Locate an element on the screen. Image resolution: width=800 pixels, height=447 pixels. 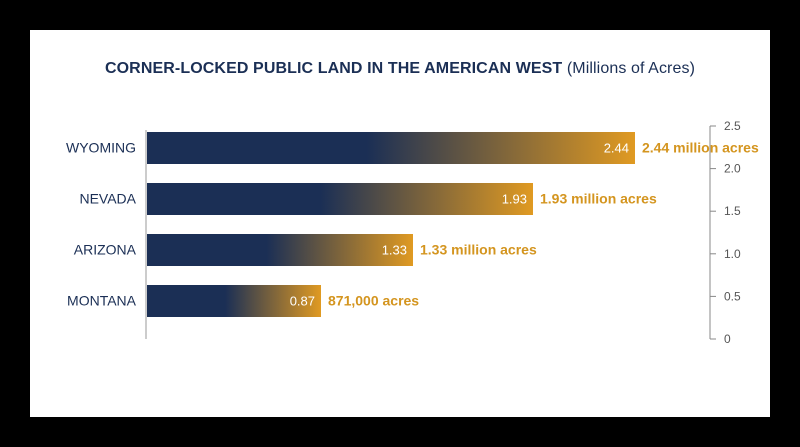
value-axis-tick-label: 0.5 is located at coordinates (732, 296).